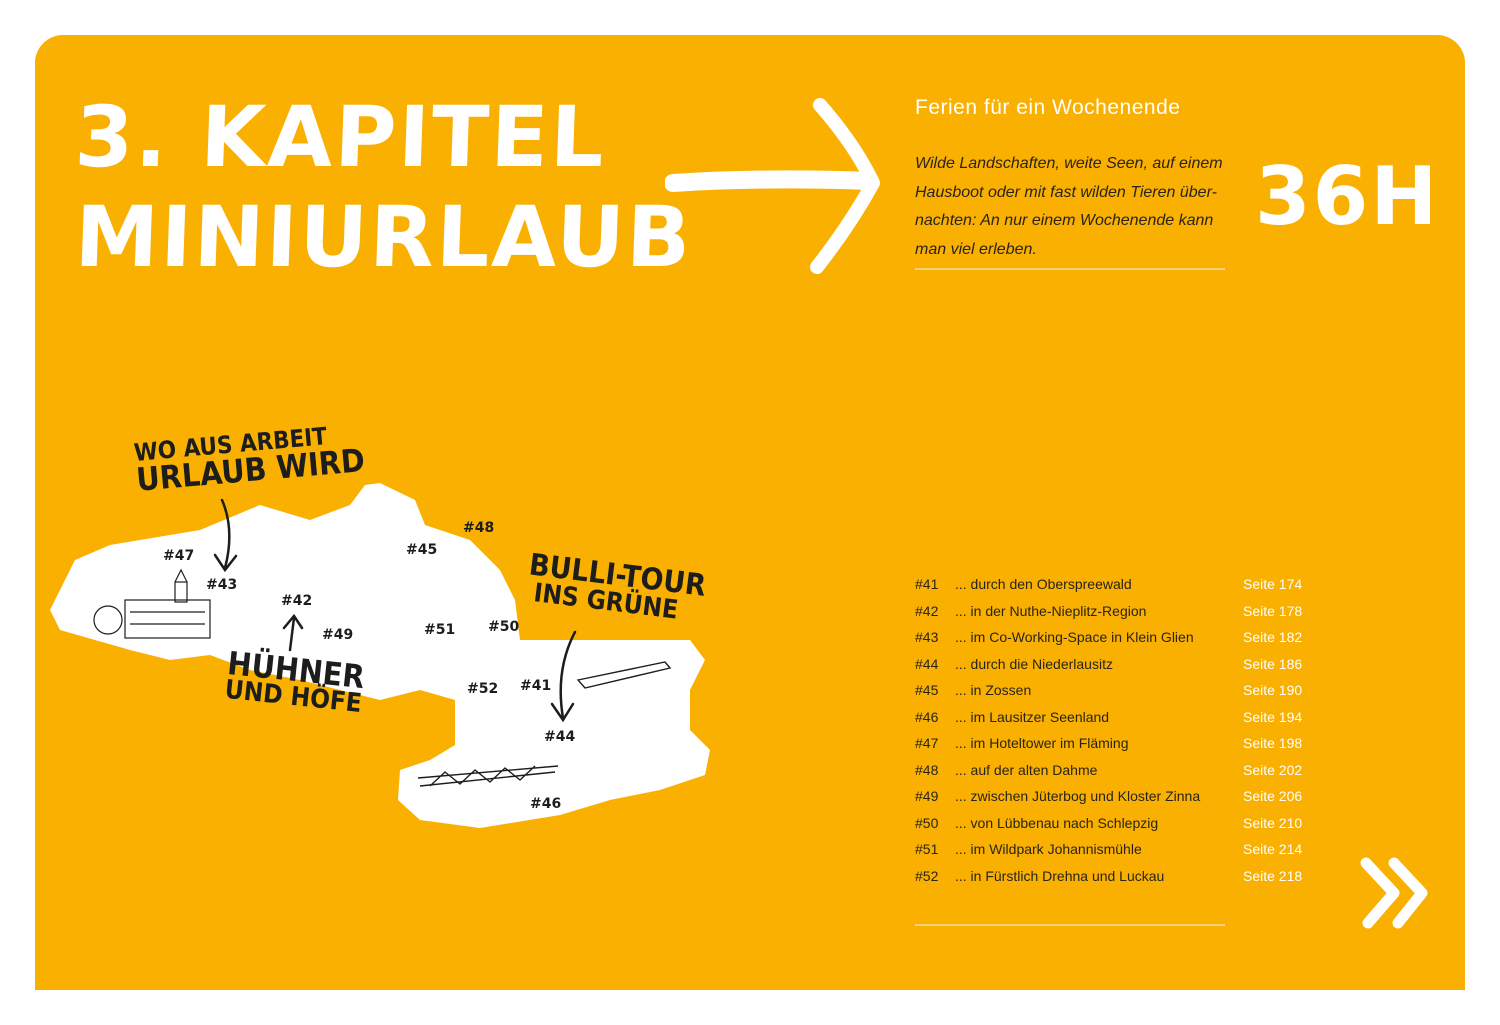 The width and height of the screenshot is (1500, 1025). What do you see at coordinates (772, 186) in the screenshot?
I see `arrow-right-icon` at bounding box center [772, 186].